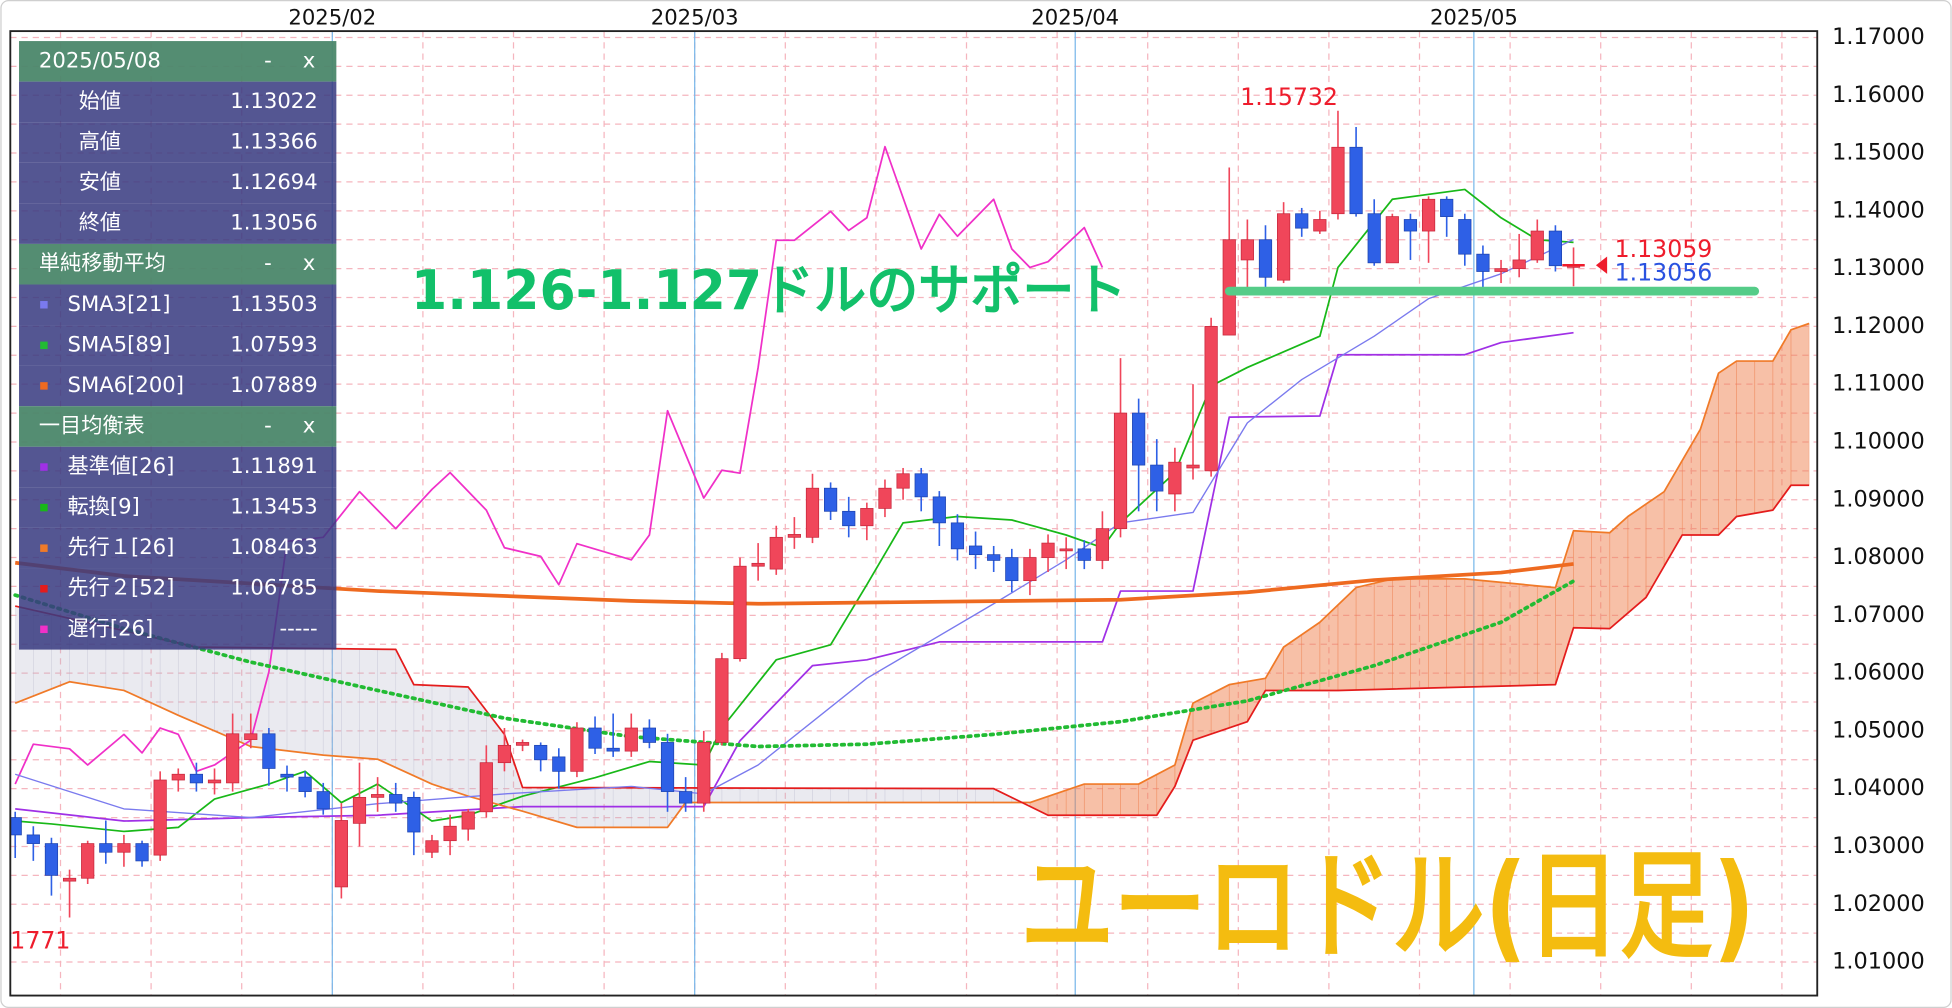  Describe the element at coordinates (1878, 673) in the screenshot. I see `y-tick-label: 1.06000` at that location.